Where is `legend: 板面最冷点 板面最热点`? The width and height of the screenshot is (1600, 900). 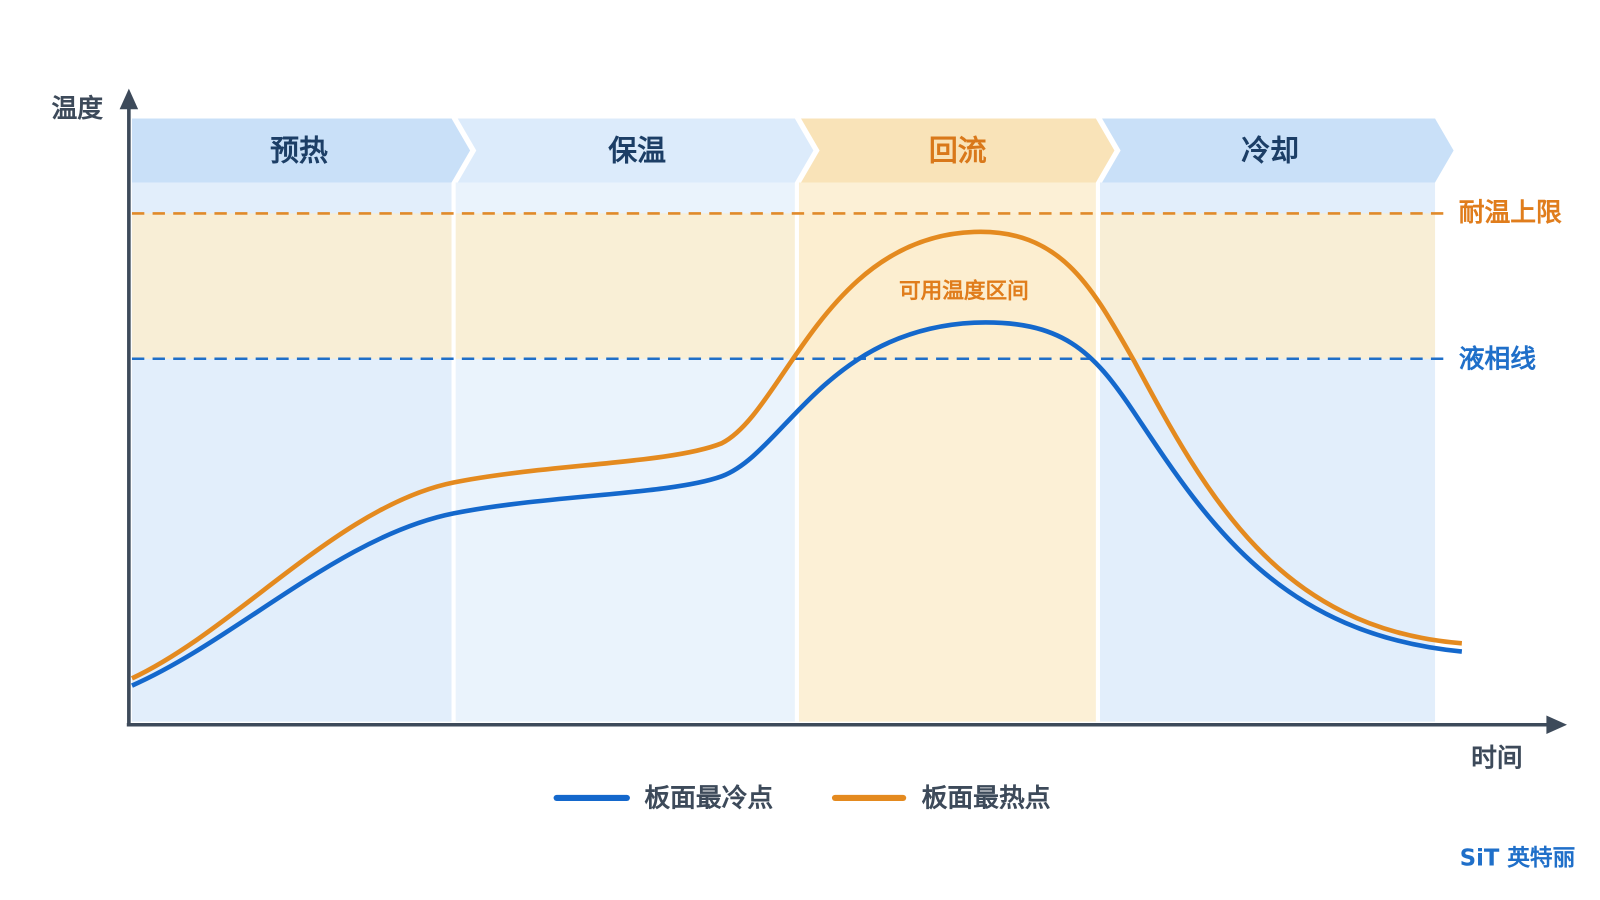 legend: 板面最冷点 板面最热点 is located at coordinates (802, 797).